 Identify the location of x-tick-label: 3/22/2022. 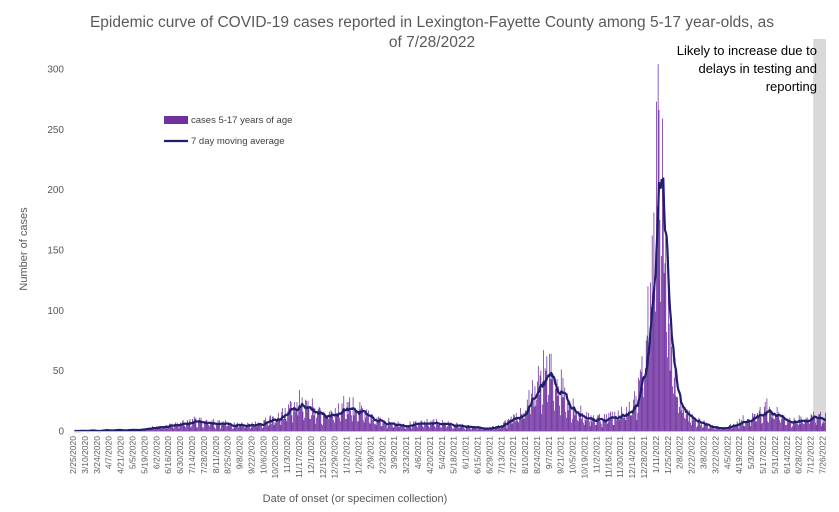
(715, 455).